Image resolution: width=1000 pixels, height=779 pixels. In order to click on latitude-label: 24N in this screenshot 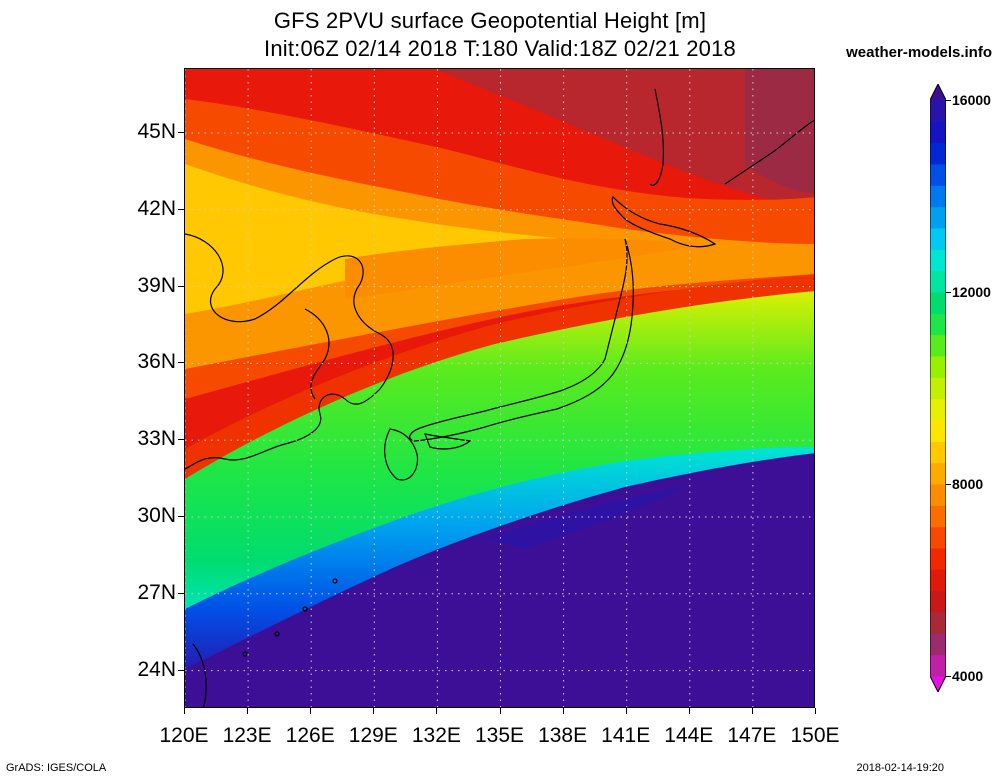, I will do `click(156, 669)`.